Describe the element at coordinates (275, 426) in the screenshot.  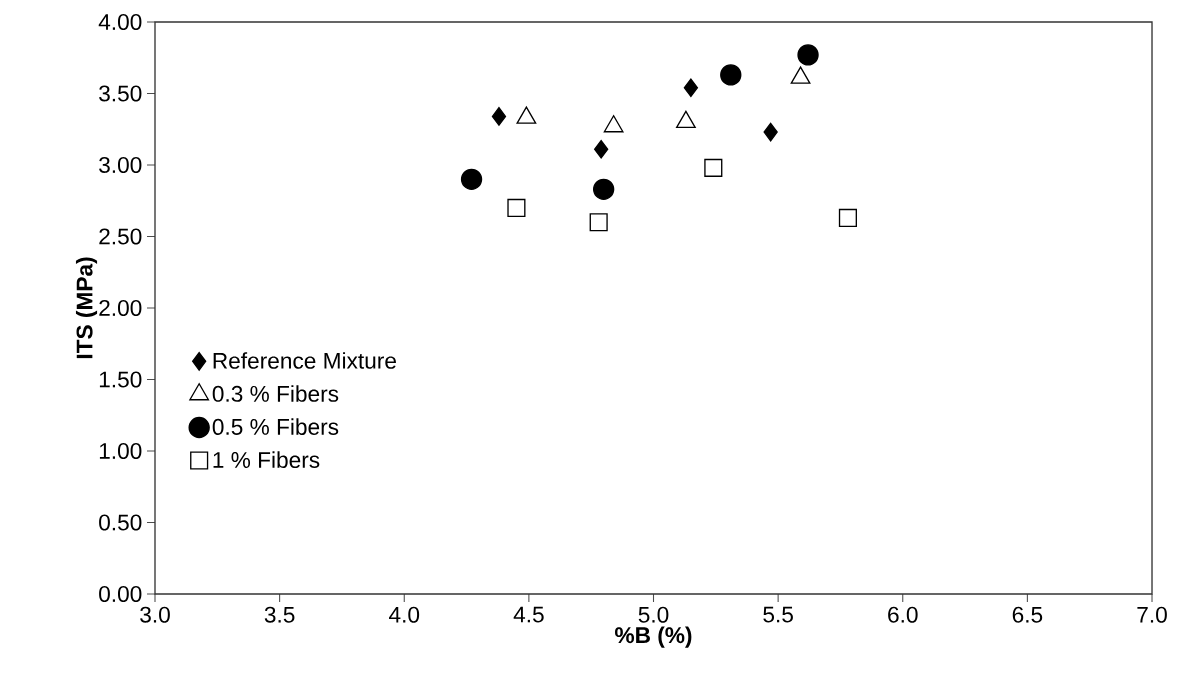
I see `legend-label: 0.5 % Fibers` at that location.